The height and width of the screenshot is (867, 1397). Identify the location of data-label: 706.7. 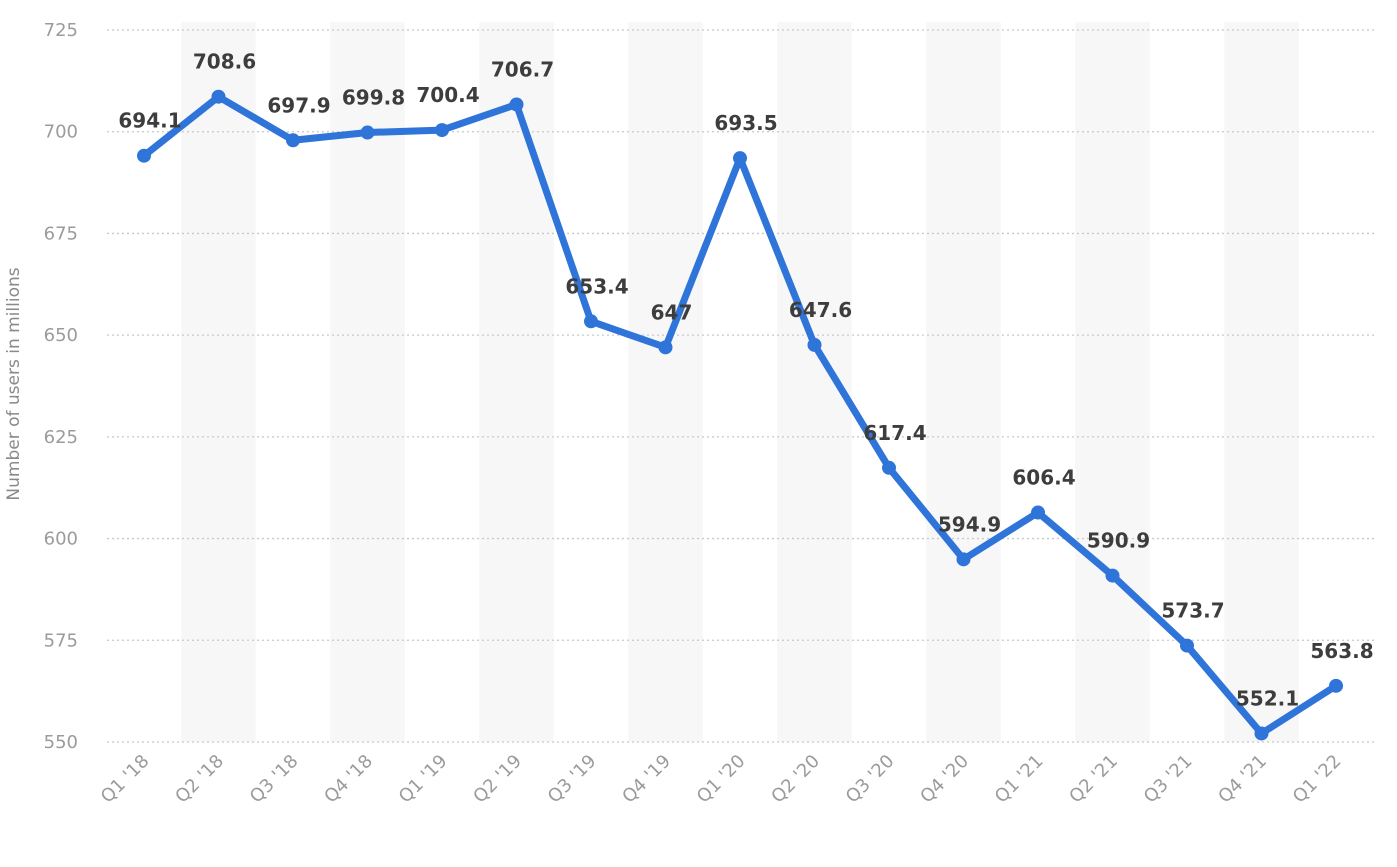
(522, 69).